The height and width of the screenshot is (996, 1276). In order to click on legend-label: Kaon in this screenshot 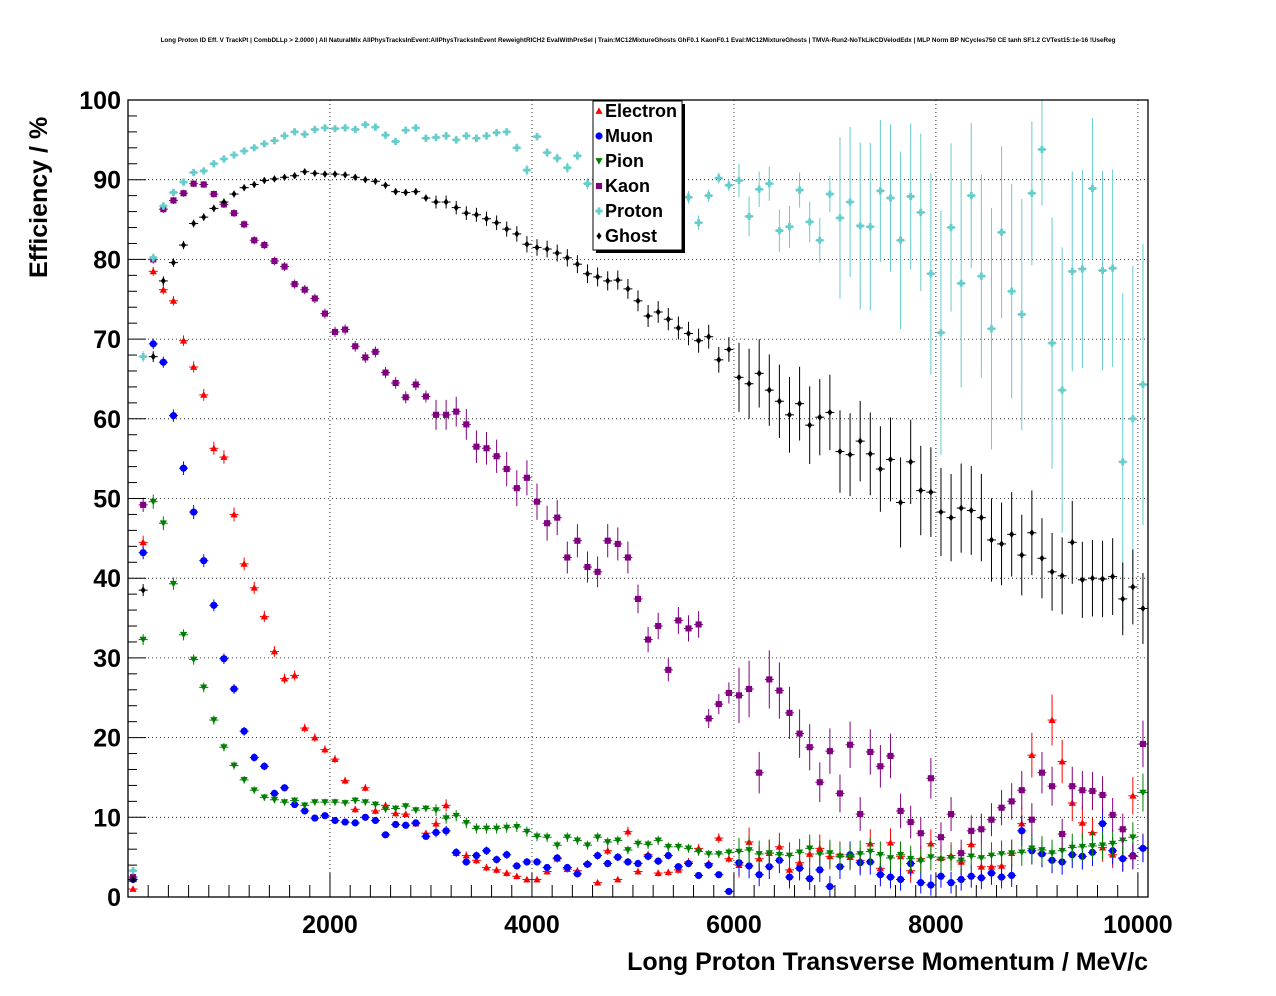, I will do `click(627, 186)`.